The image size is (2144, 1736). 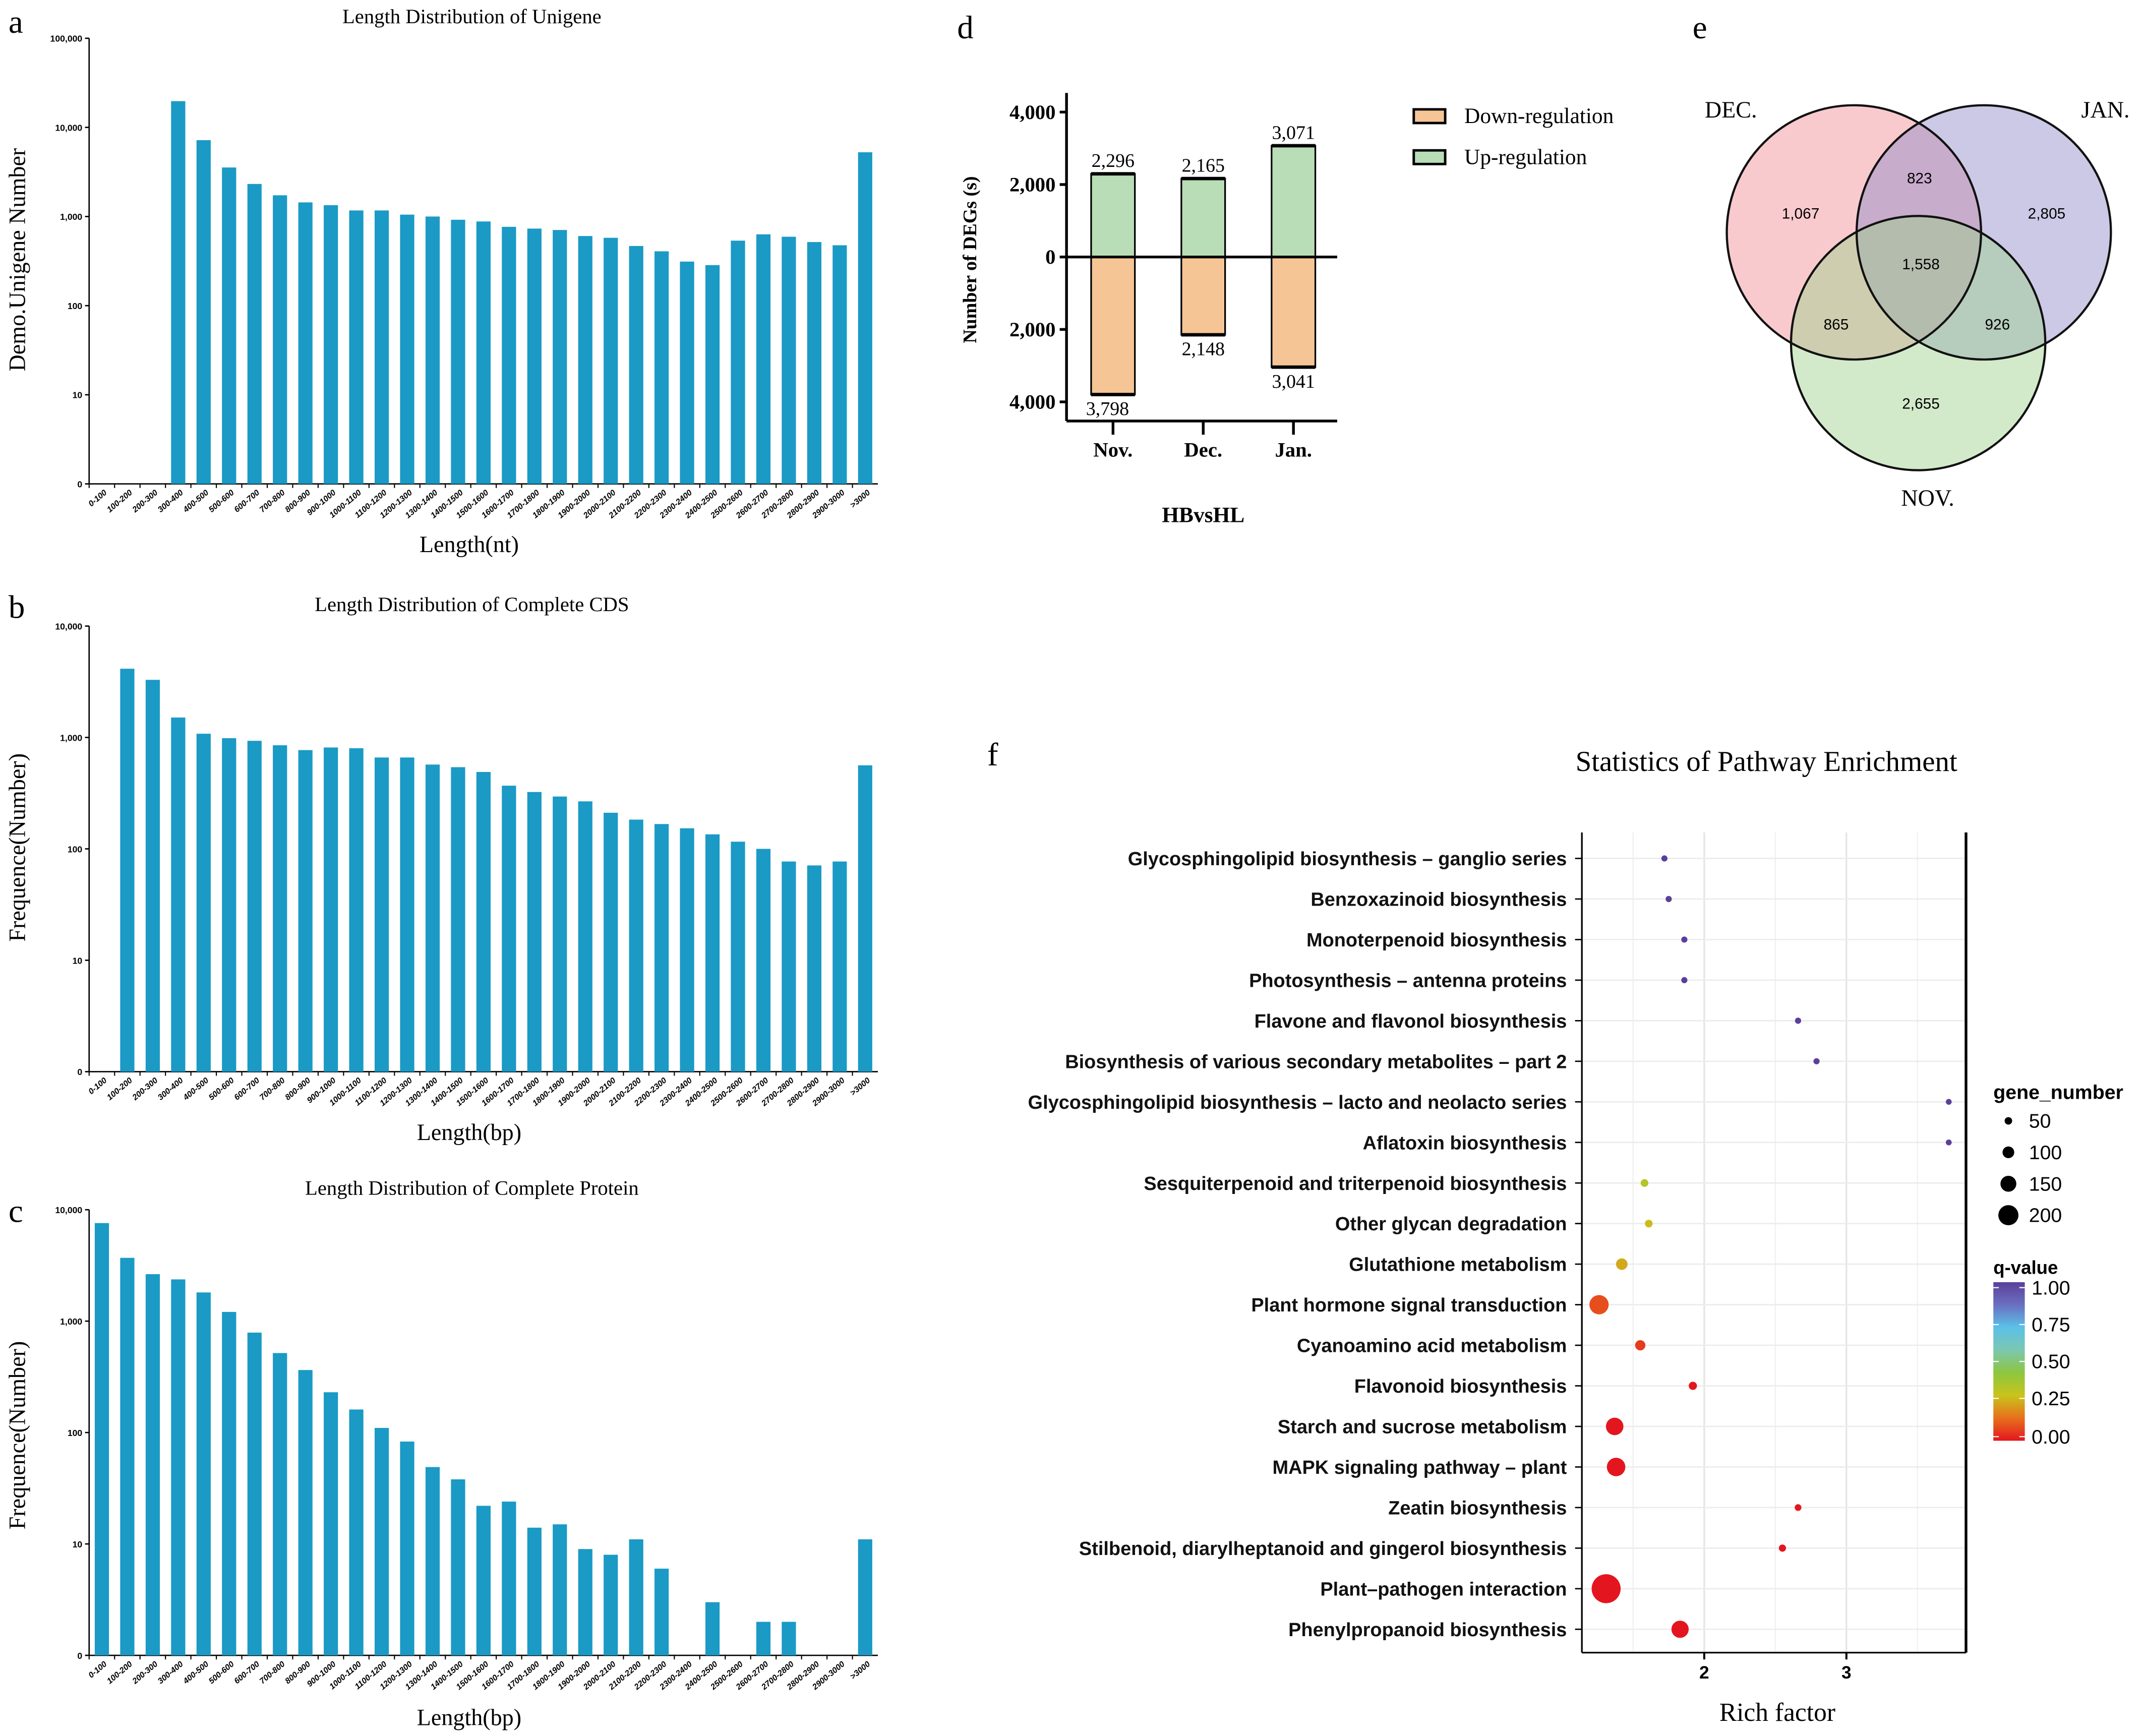 What do you see at coordinates (1921, 404) in the screenshot?
I see `venn-region-count: 2,655` at bounding box center [1921, 404].